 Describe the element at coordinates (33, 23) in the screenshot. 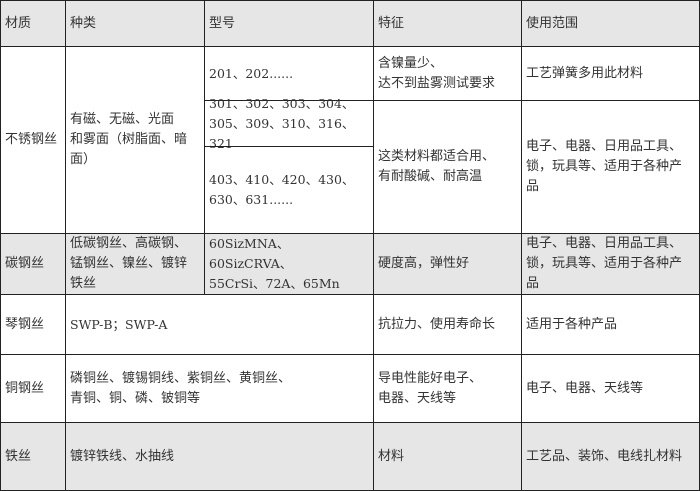

I see `header-material: 材质` at that location.